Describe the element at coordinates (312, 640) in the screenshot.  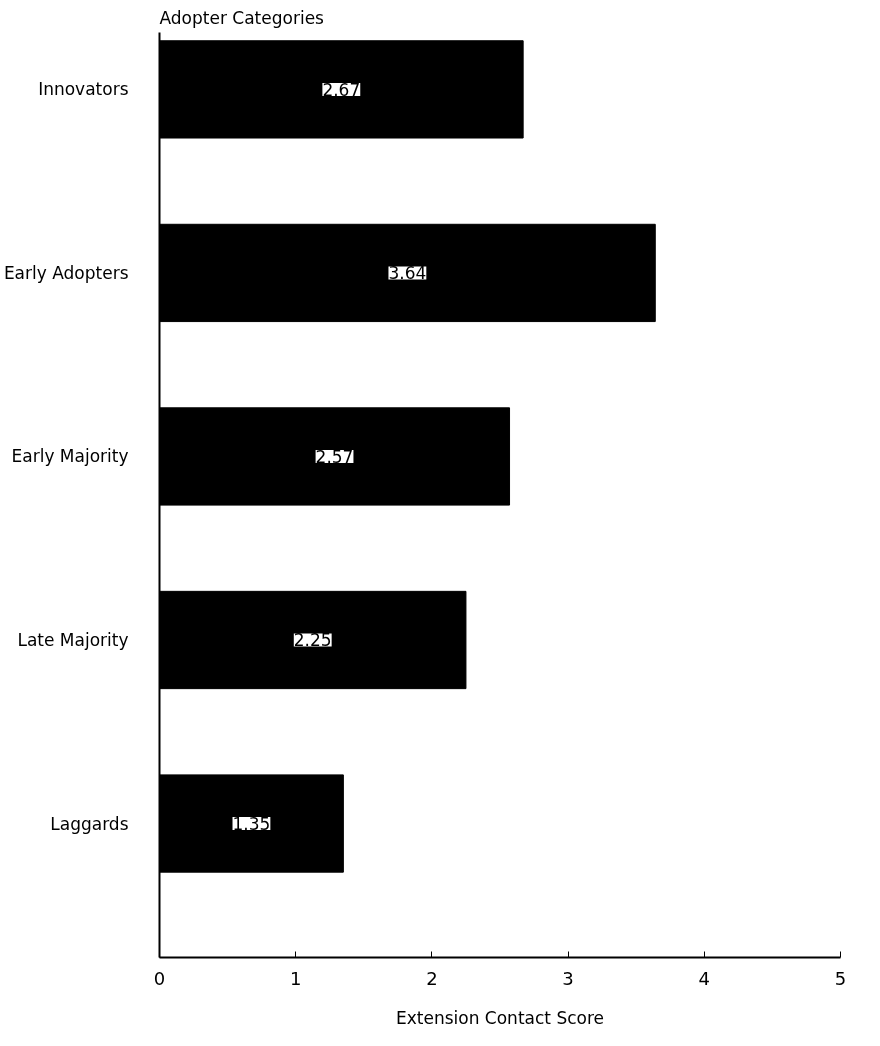
I see `data-label: 2.25` at that location.